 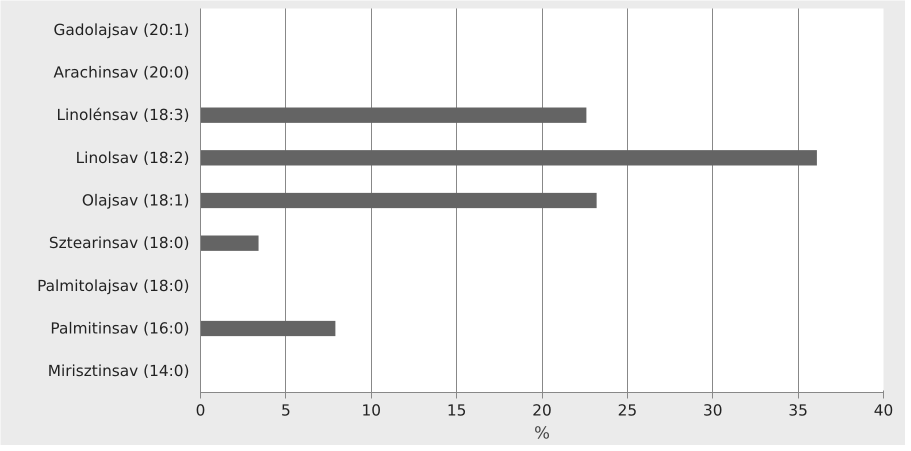 I want to click on y-tick-label: Palmitinsav (16:0), so click(x=120, y=329).